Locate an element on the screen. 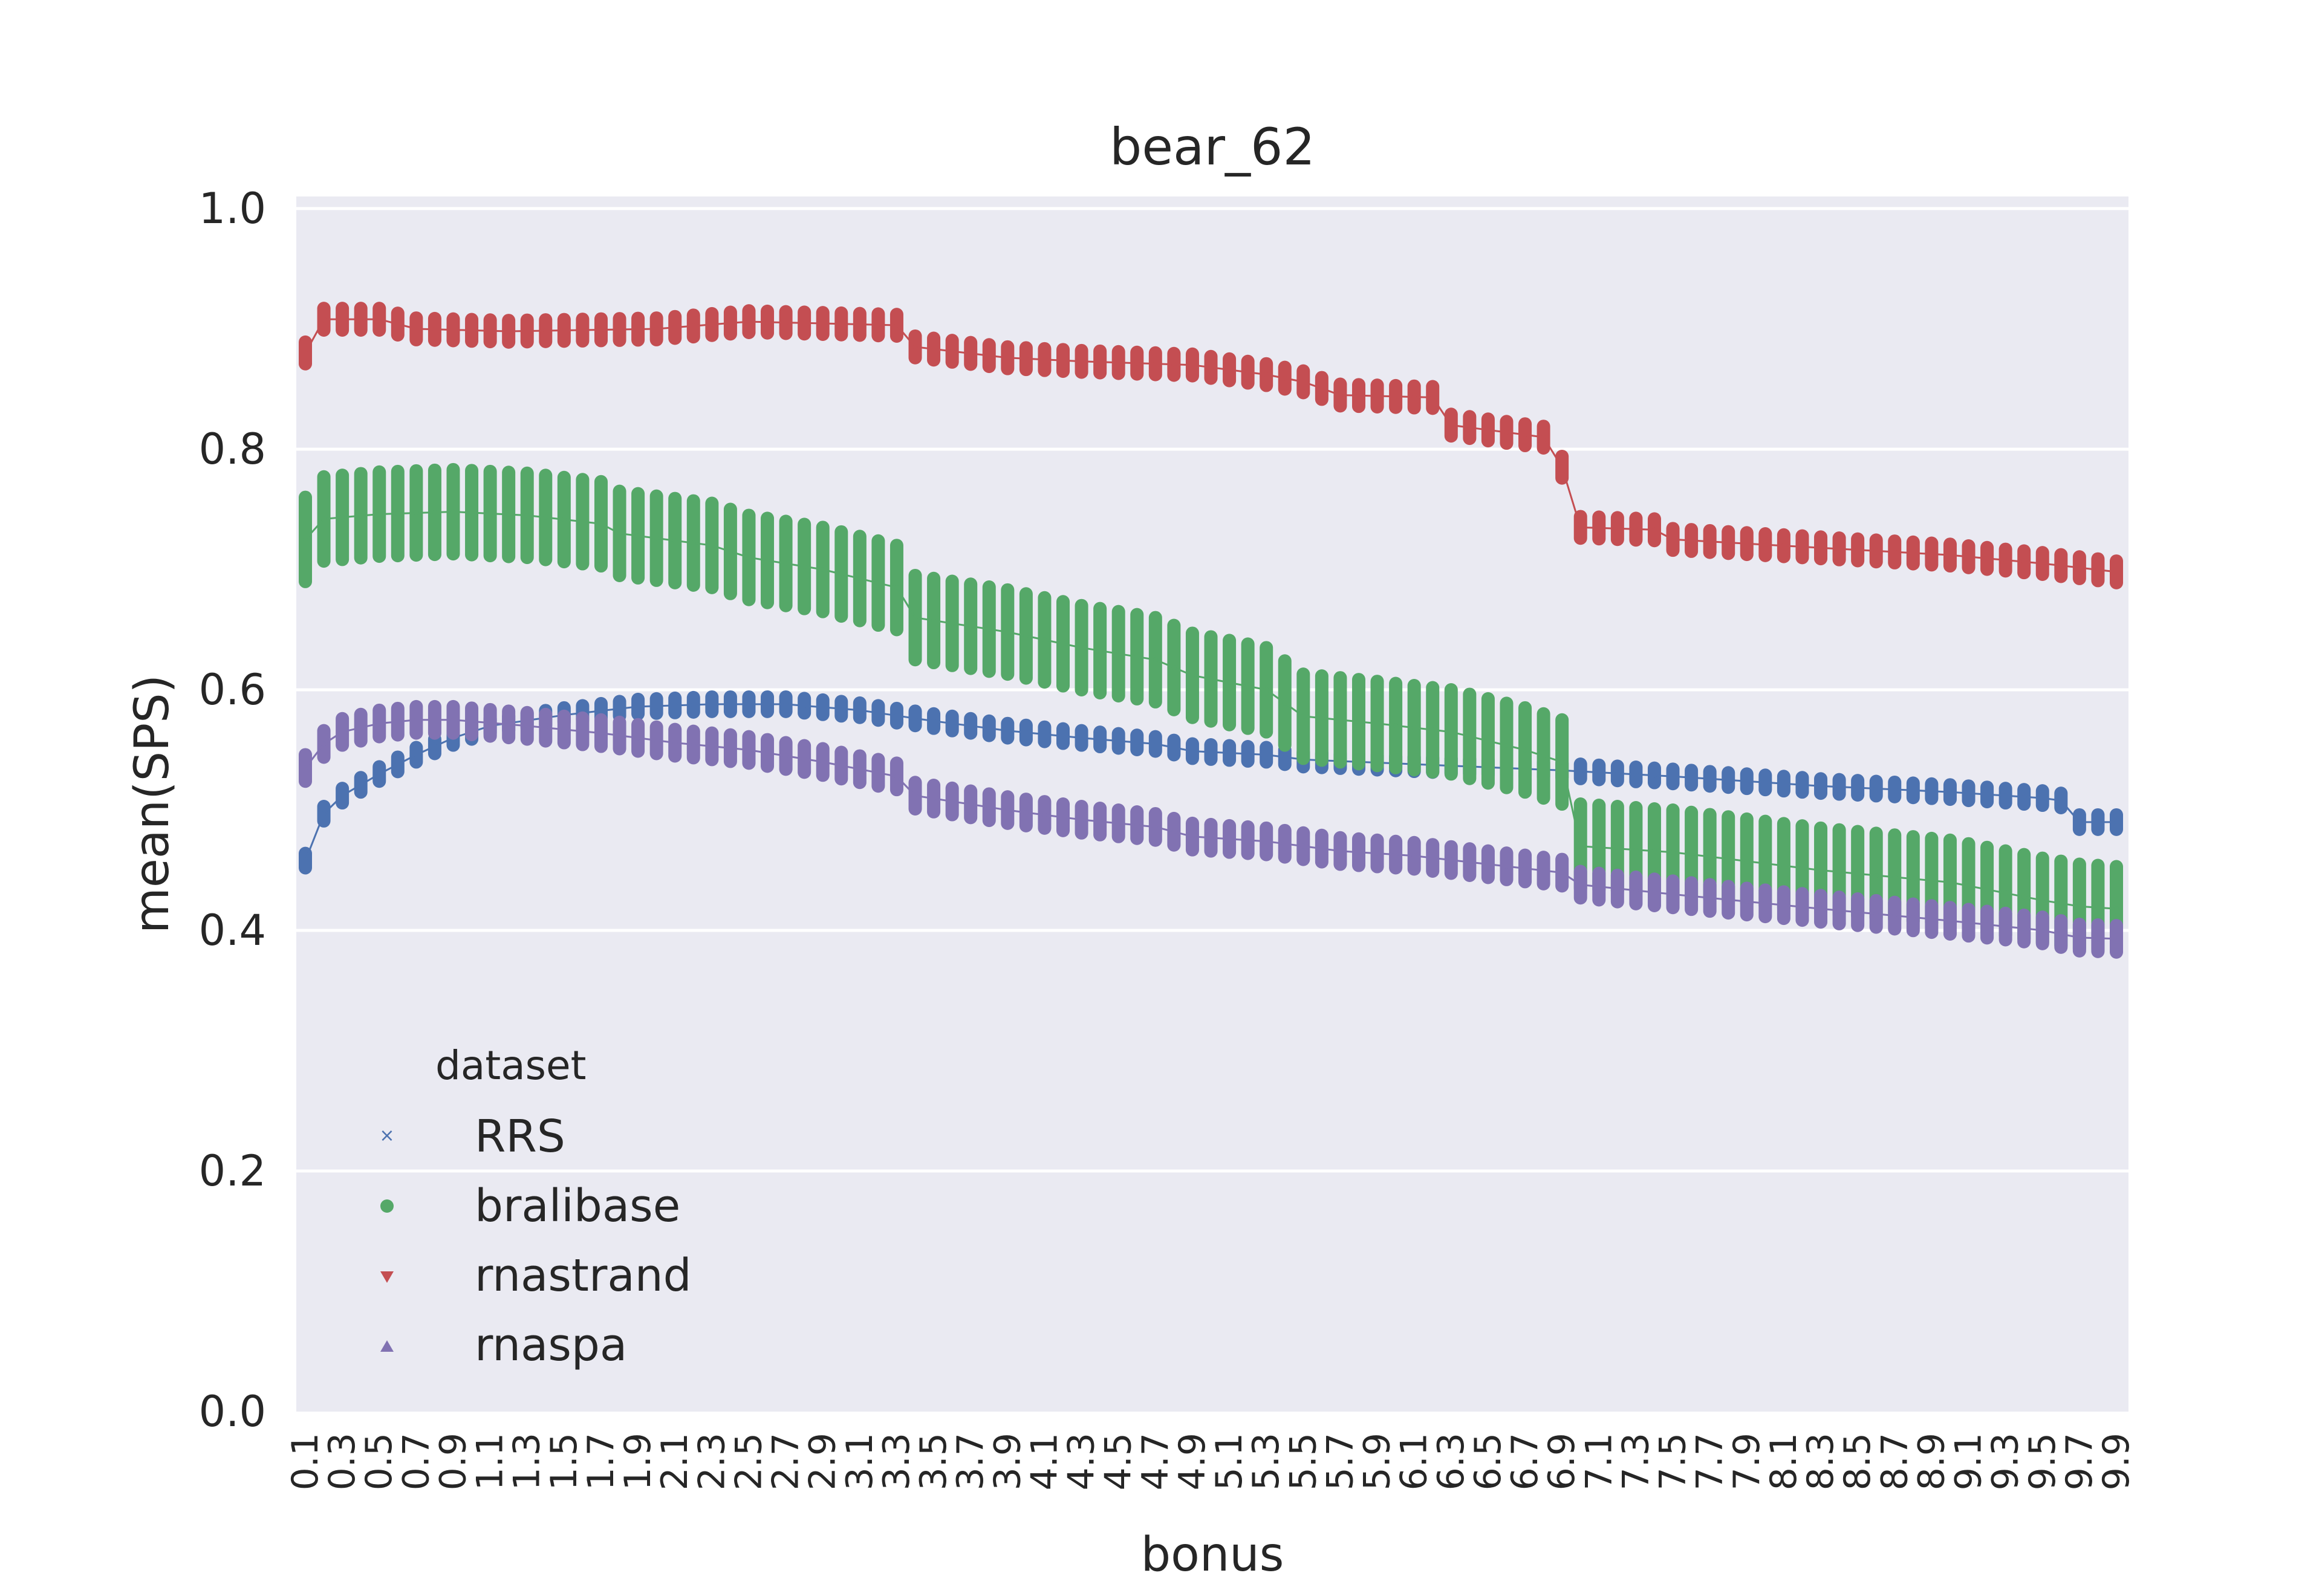 The height and width of the screenshot is (1596, 2322). legend-title: dataset is located at coordinates (511, 1065).